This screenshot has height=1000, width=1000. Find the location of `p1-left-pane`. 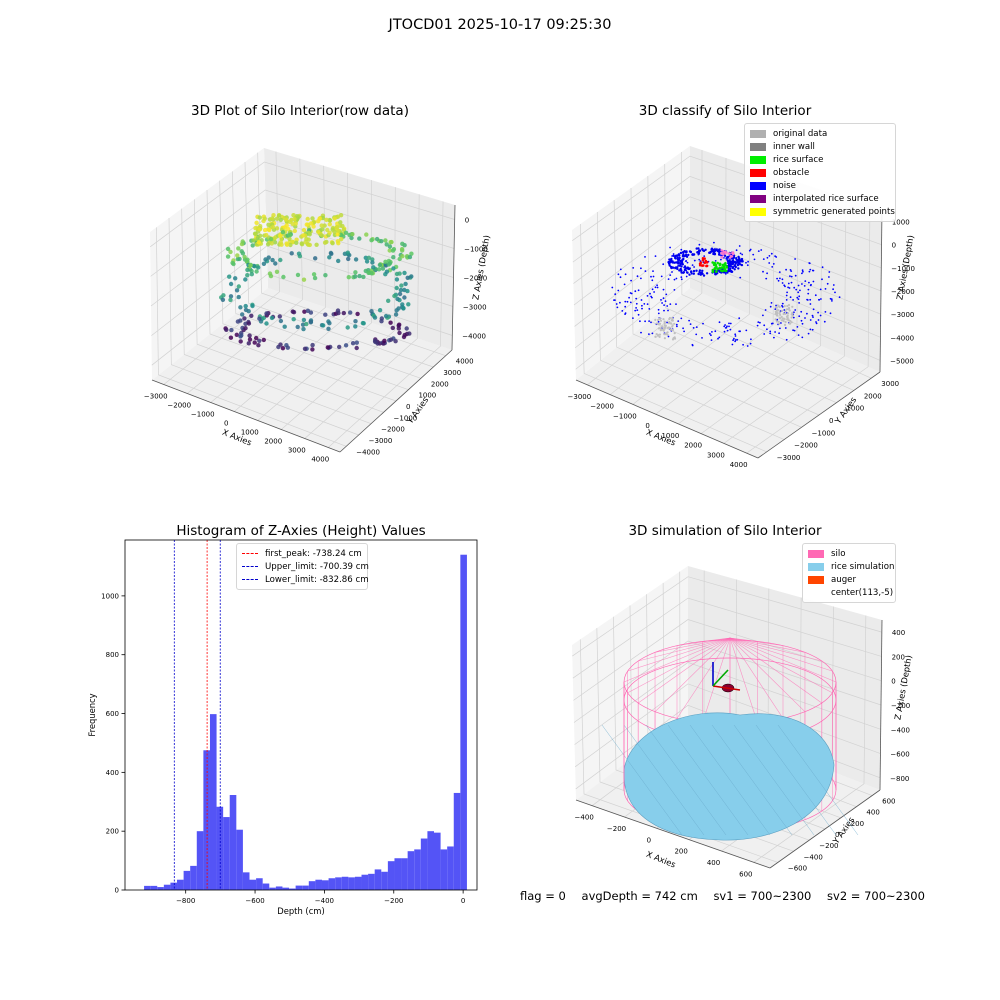

p1-left-pane is located at coordinates (209, 264).